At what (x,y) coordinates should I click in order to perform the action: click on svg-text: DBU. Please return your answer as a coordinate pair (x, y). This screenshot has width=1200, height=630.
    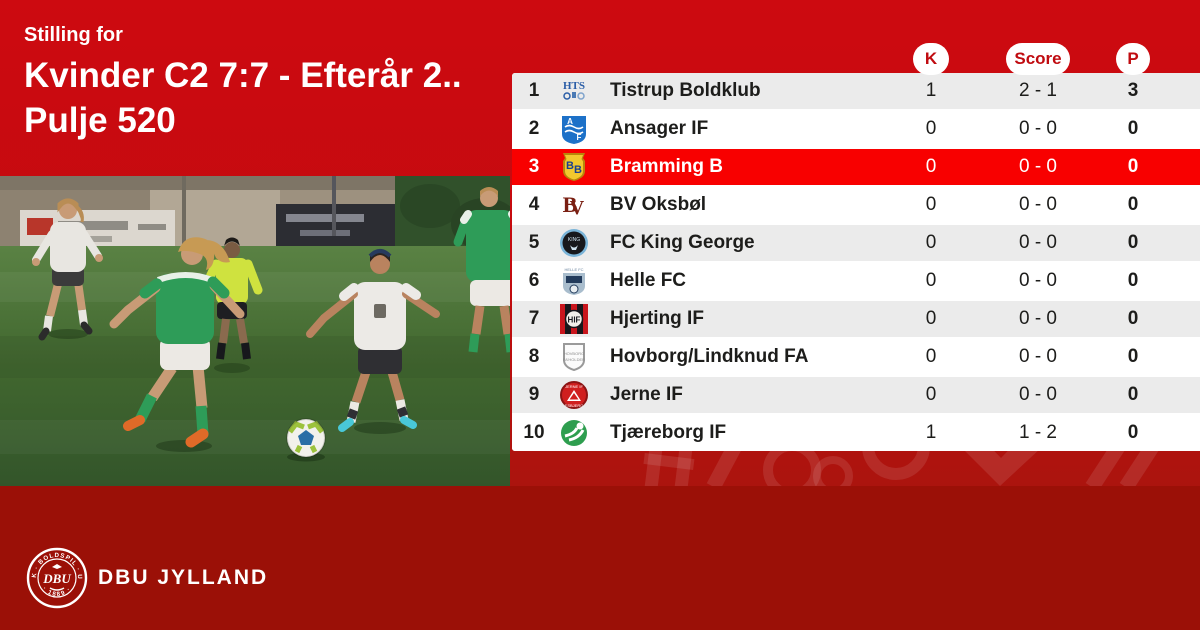
    Looking at the image, I should click on (56, 578).